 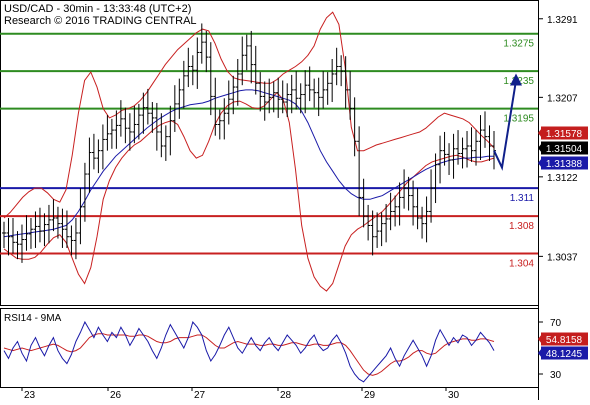 What do you see at coordinates (30, 395) in the screenshot?
I see `x-tick-label-0: 23` at bounding box center [30, 395].